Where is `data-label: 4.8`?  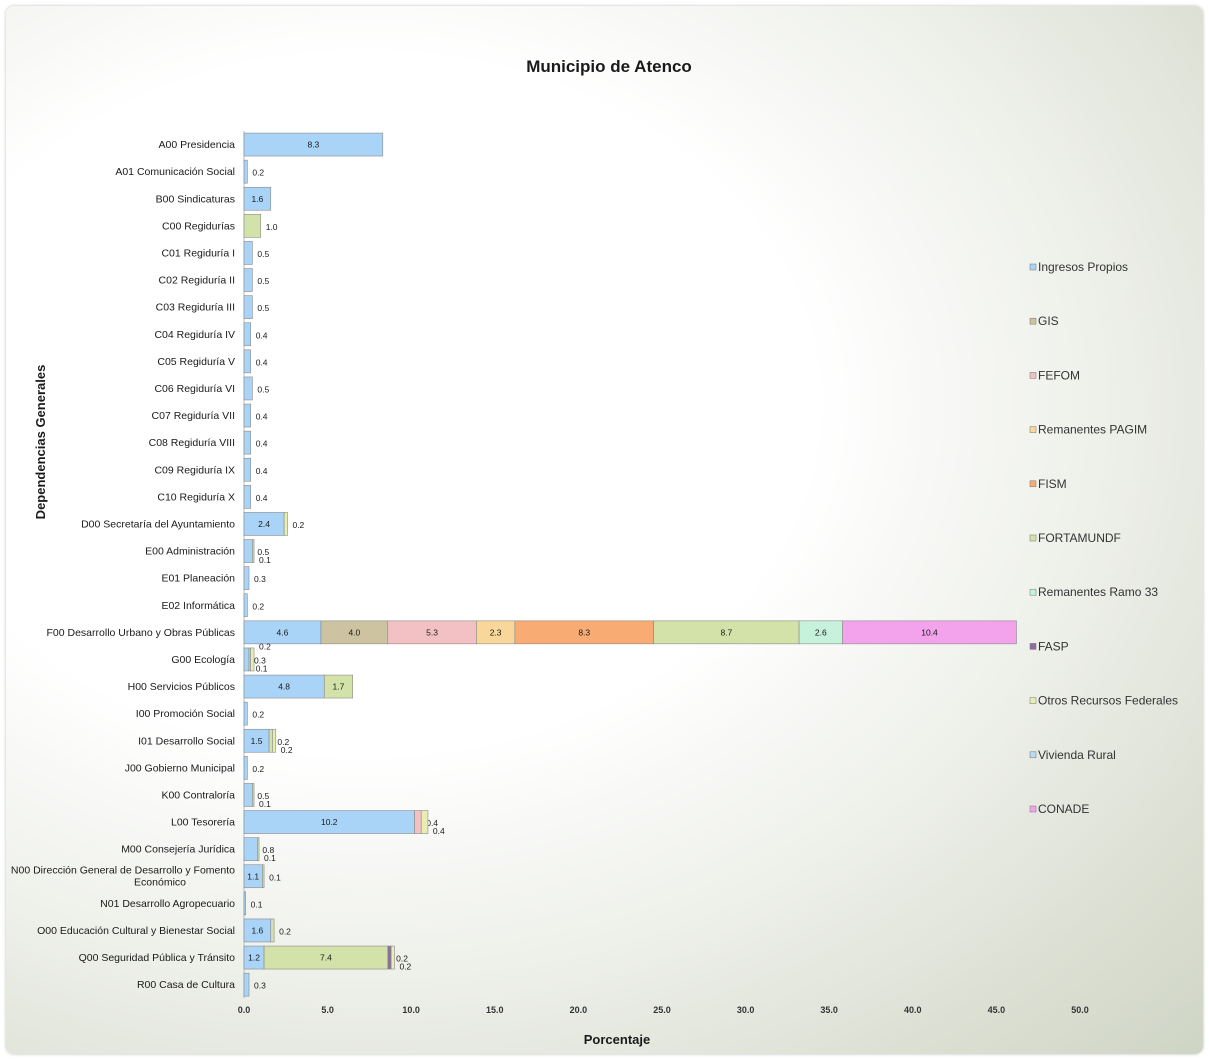
data-label: 4.8 is located at coordinates (284, 687).